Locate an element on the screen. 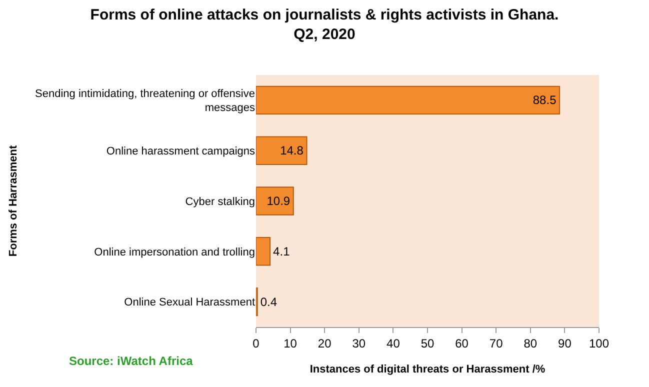 The image size is (649, 387). chart-title: Forms of online attacks on journalists & rights activists in Ghana. Q2, 2020 is located at coordinates (324, 24).